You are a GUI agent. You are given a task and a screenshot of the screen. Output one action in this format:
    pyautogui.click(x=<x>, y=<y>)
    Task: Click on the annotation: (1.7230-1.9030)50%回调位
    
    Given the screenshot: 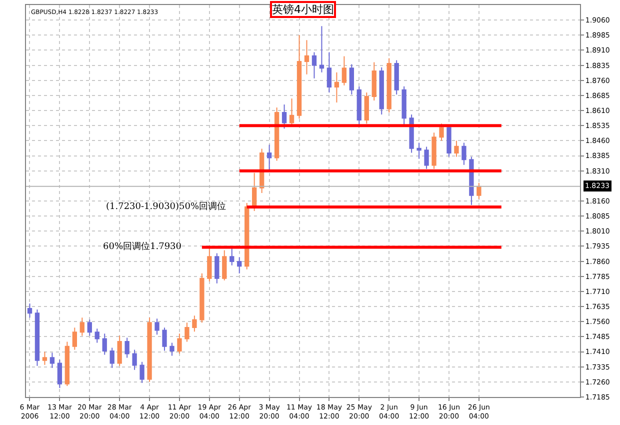 What is the action you would take?
    pyautogui.click(x=166, y=206)
    